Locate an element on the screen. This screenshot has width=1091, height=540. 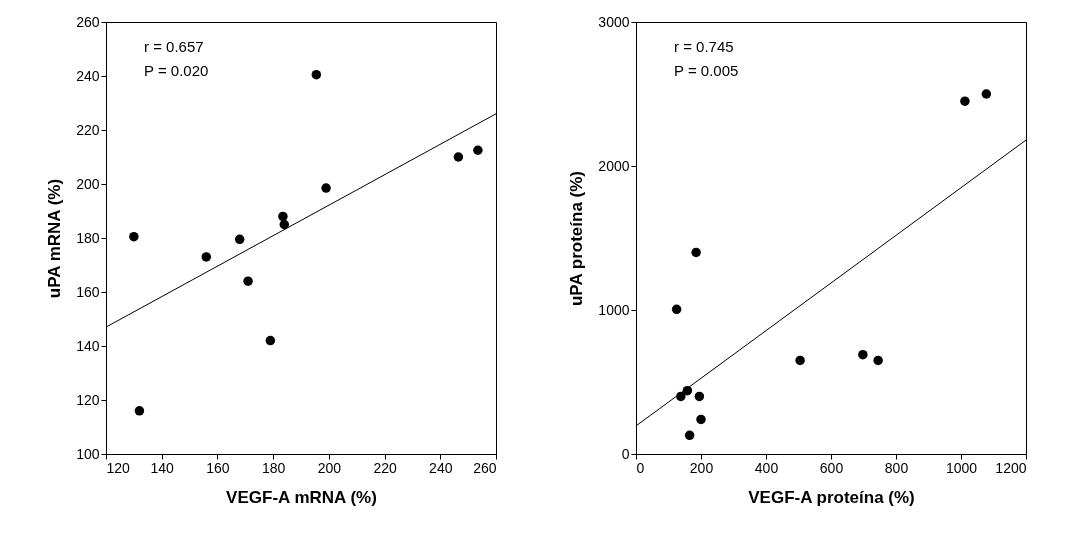
y-tick-label: 160 is located at coordinates (88, 291).